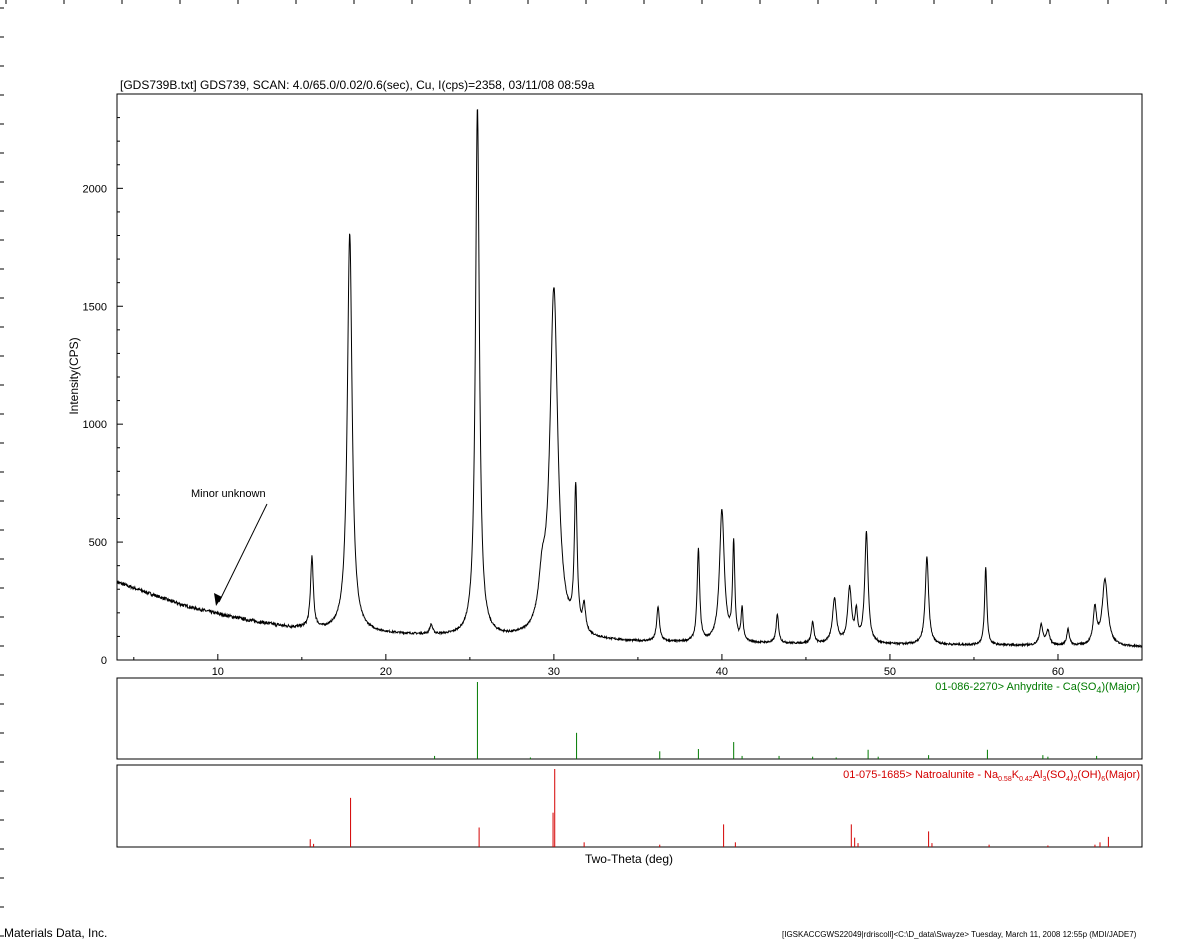  I want to click on natroalunite-label-part: 01-075-1685> Natroalunite - Na, so click(921, 775).